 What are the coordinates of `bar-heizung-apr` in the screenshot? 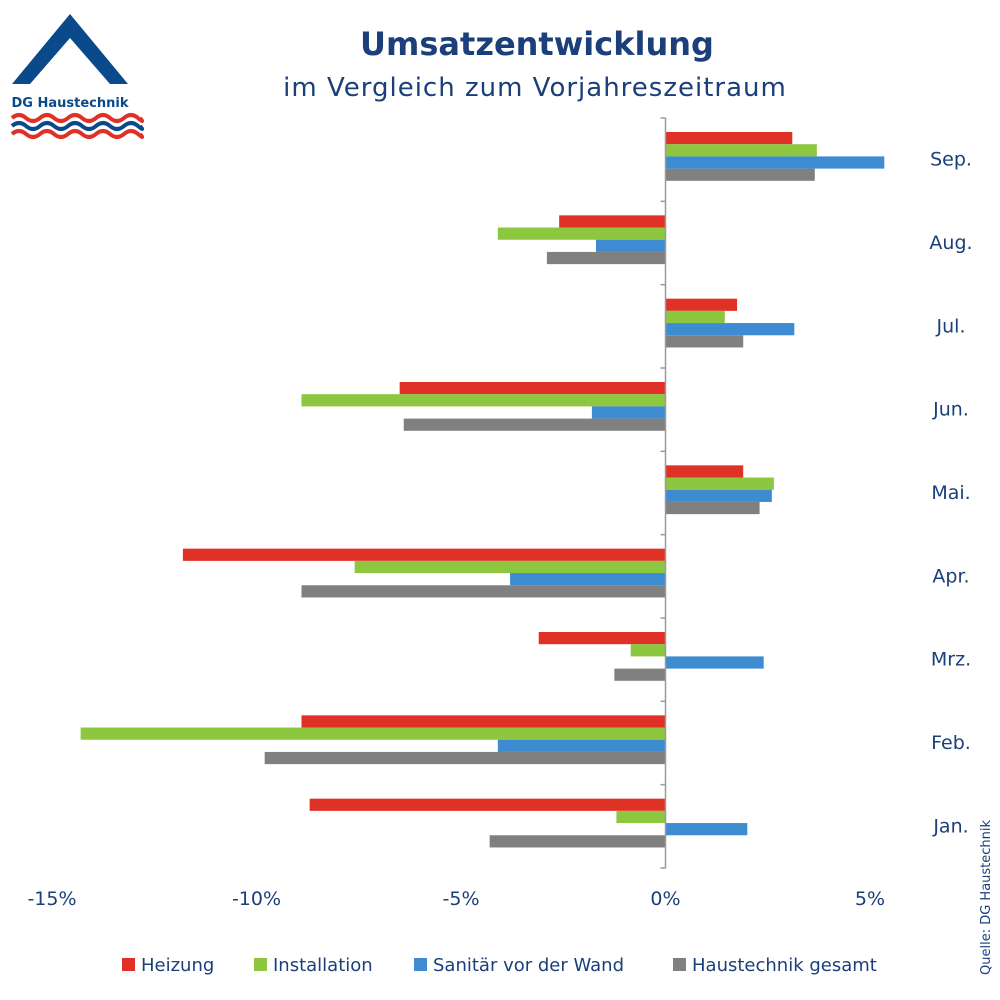 It's located at (424, 554).